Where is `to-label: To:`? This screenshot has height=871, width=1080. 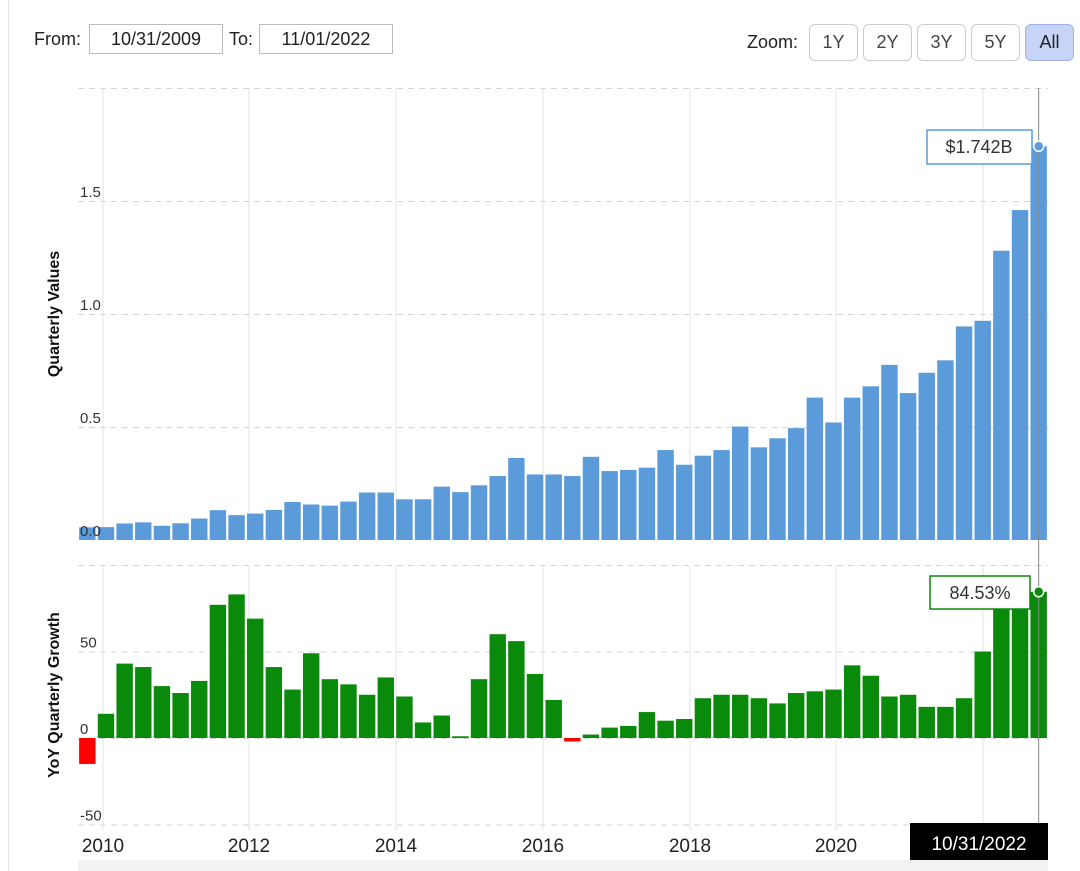
to-label: To: is located at coordinates (241, 38).